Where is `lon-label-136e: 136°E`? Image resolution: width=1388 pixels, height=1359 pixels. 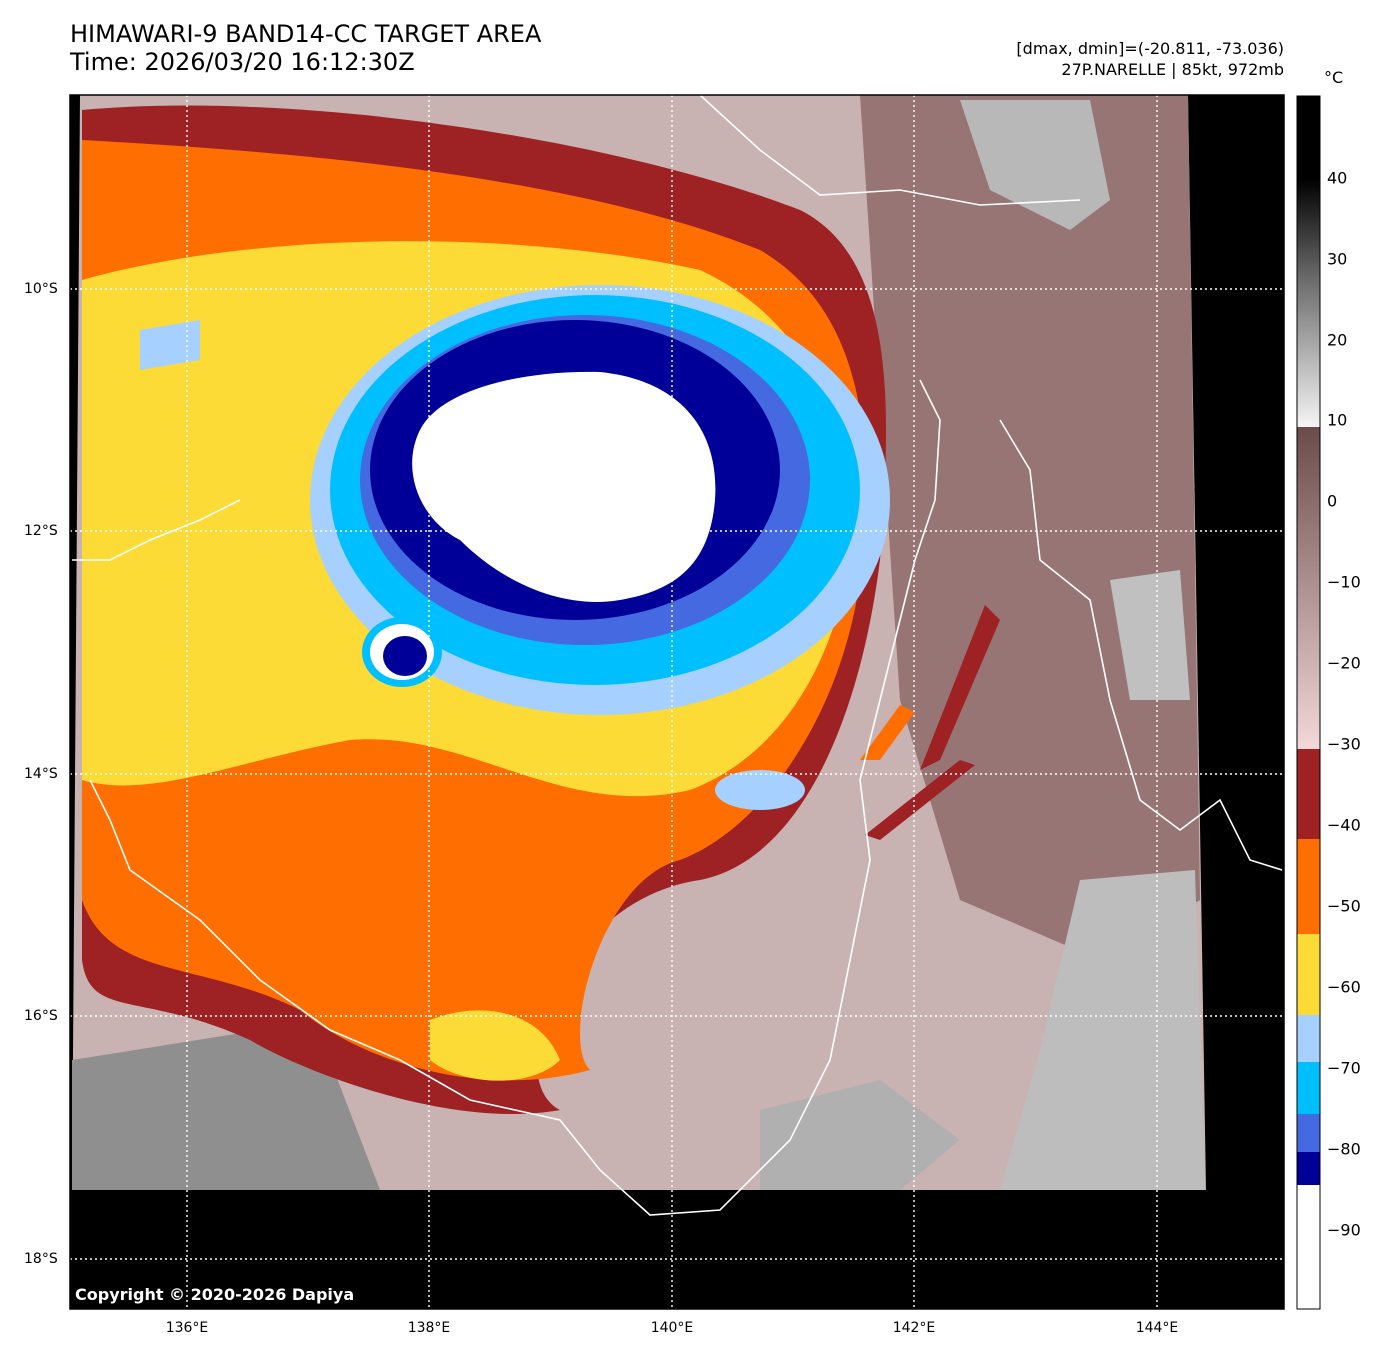 lon-label-136e: 136°E is located at coordinates (187, 1328).